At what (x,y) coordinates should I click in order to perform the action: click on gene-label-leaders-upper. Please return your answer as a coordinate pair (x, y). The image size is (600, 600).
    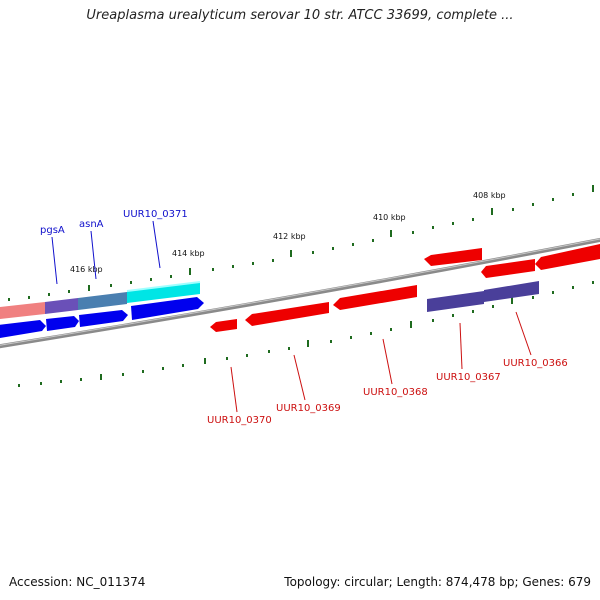
    Looking at the image, I should click on (106, 252).